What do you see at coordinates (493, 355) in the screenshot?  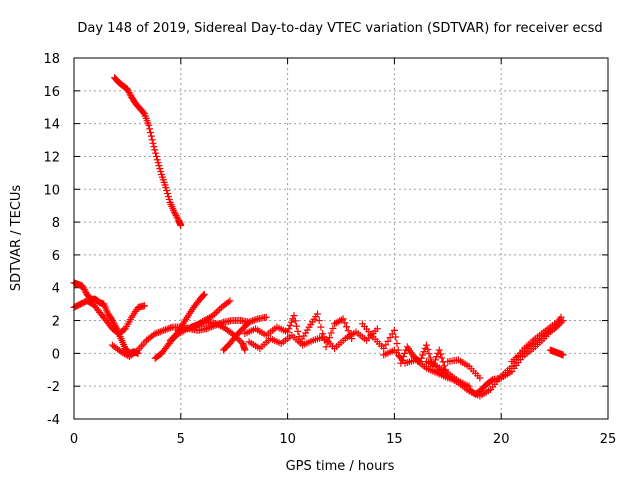 I see `series-evening-band` at bounding box center [493, 355].